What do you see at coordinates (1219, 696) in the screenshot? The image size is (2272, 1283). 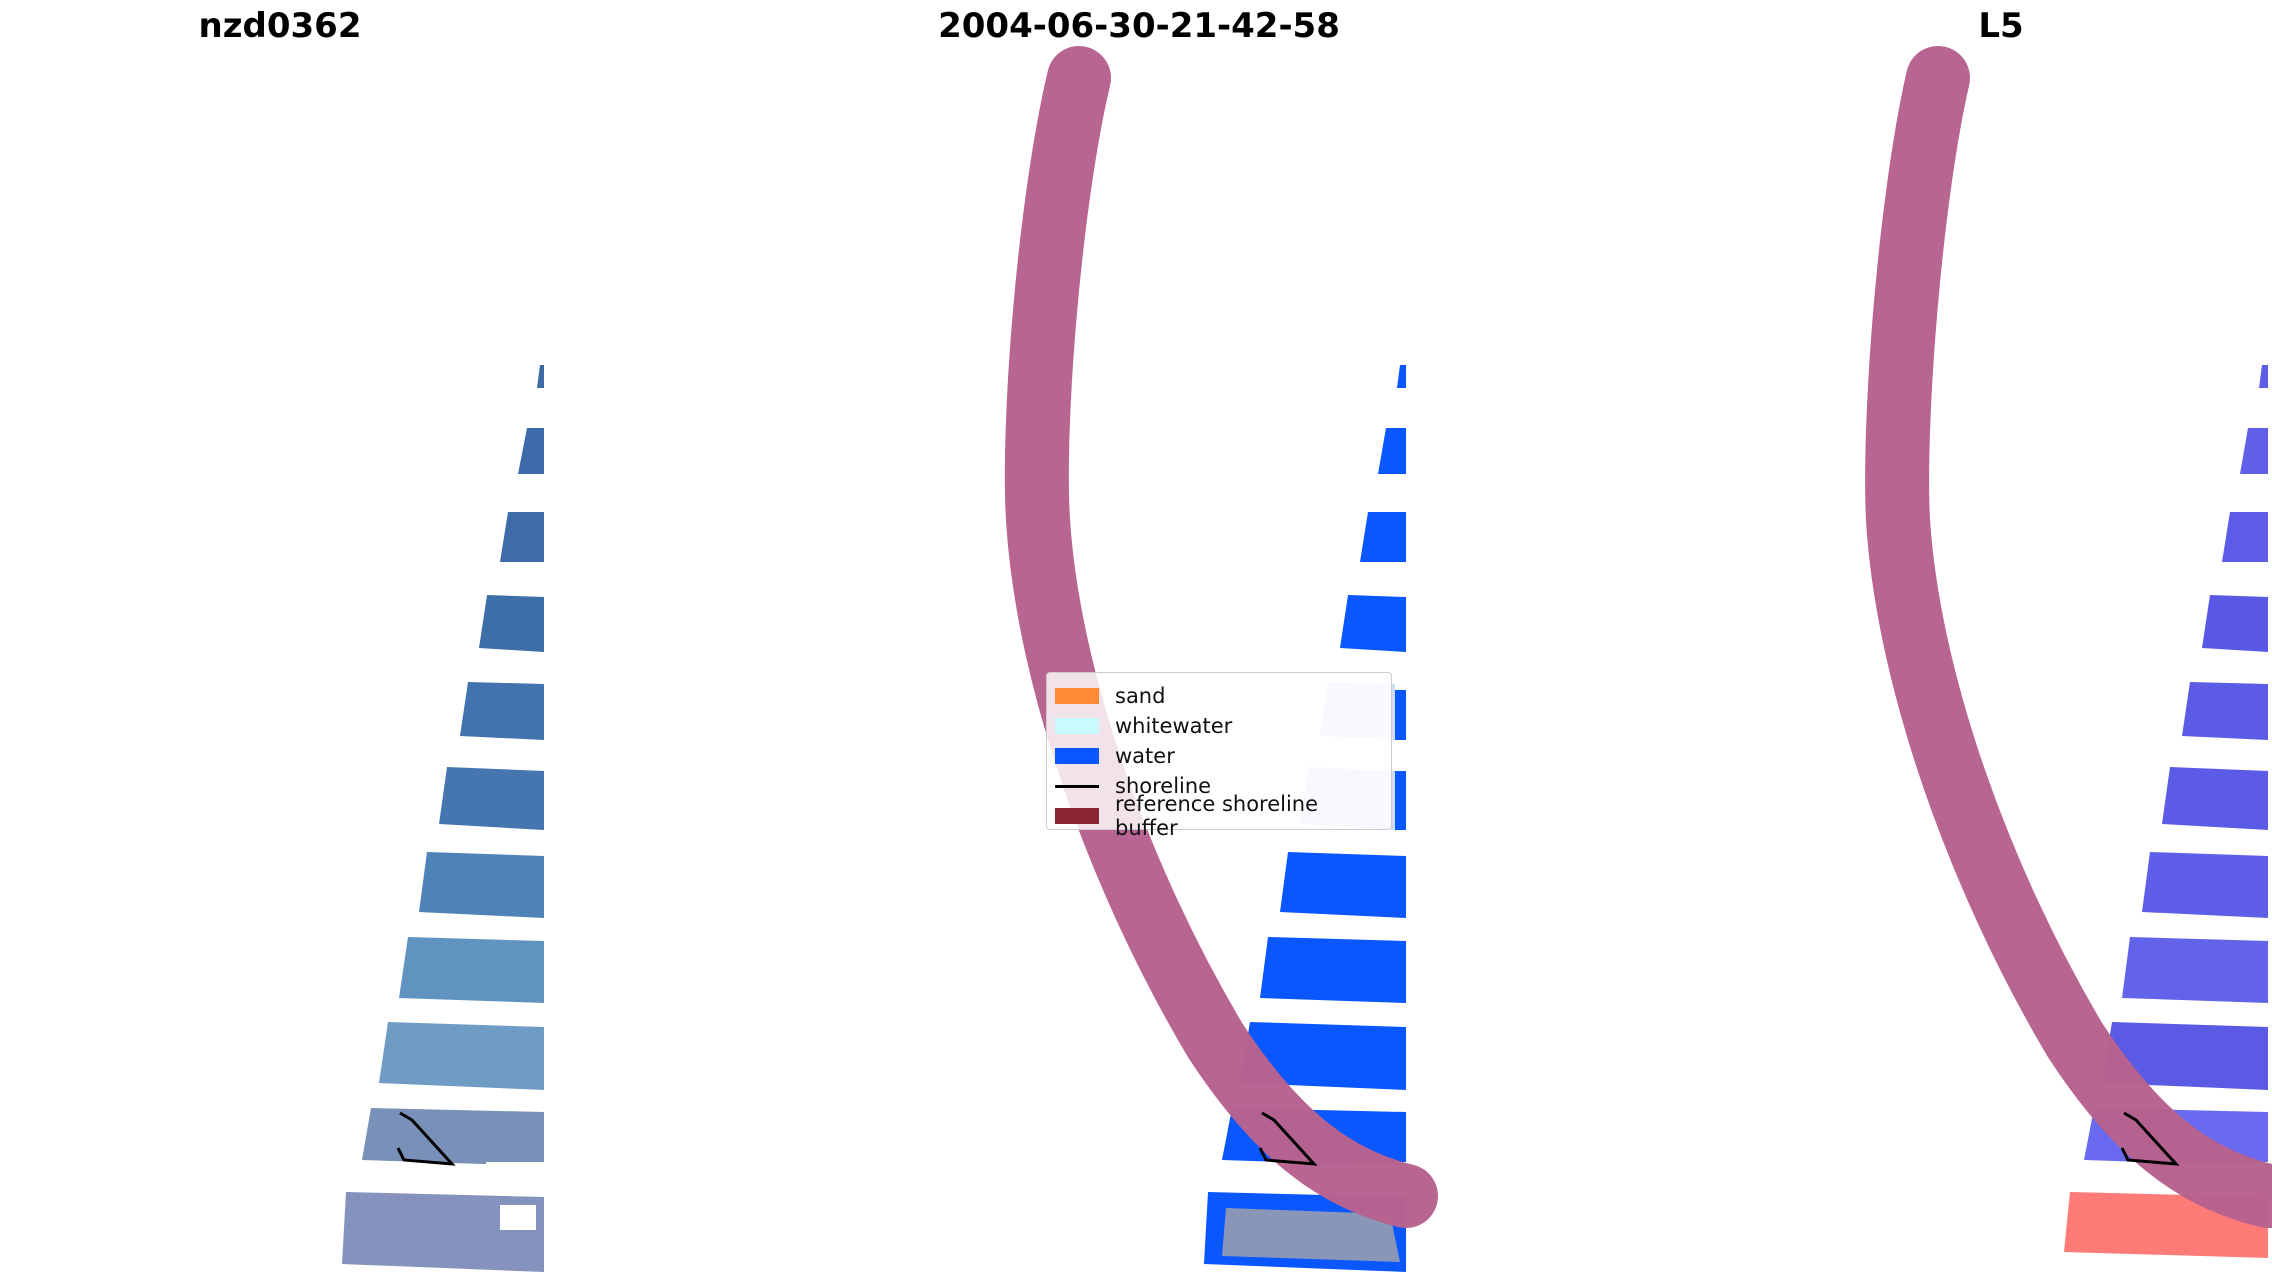 I see `legend-item-sand: sand` at bounding box center [1219, 696].